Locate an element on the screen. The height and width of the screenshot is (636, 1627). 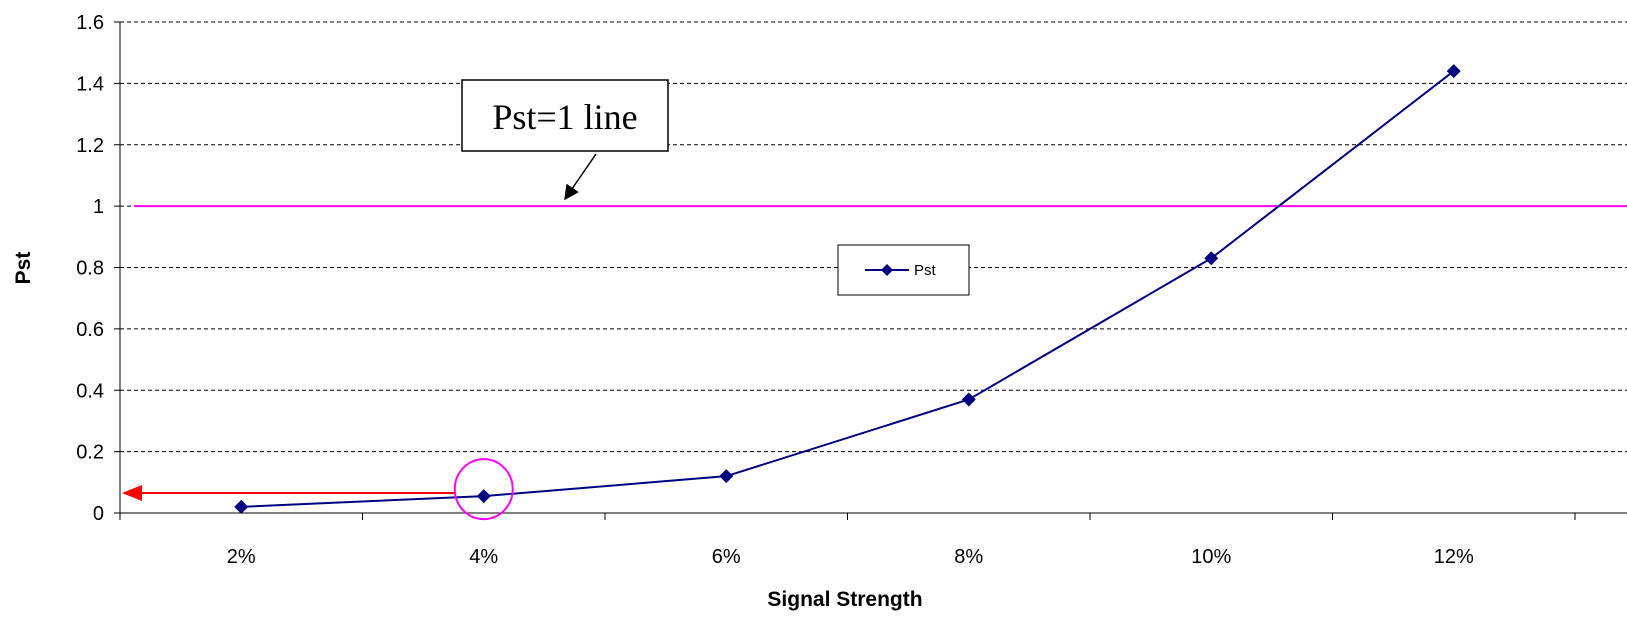
legend: Pst is located at coordinates (903, 270).